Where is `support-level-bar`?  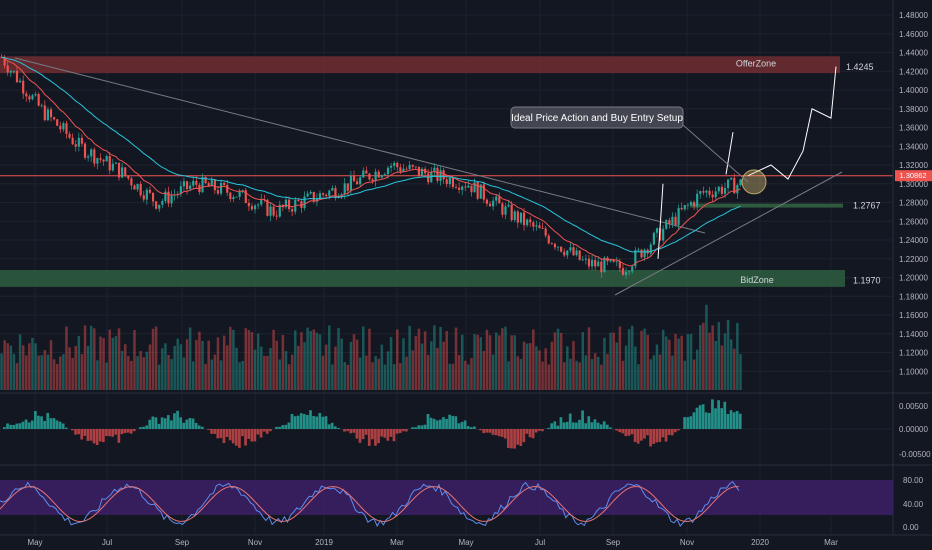
support-level-bar is located at coordinates (766, 205).